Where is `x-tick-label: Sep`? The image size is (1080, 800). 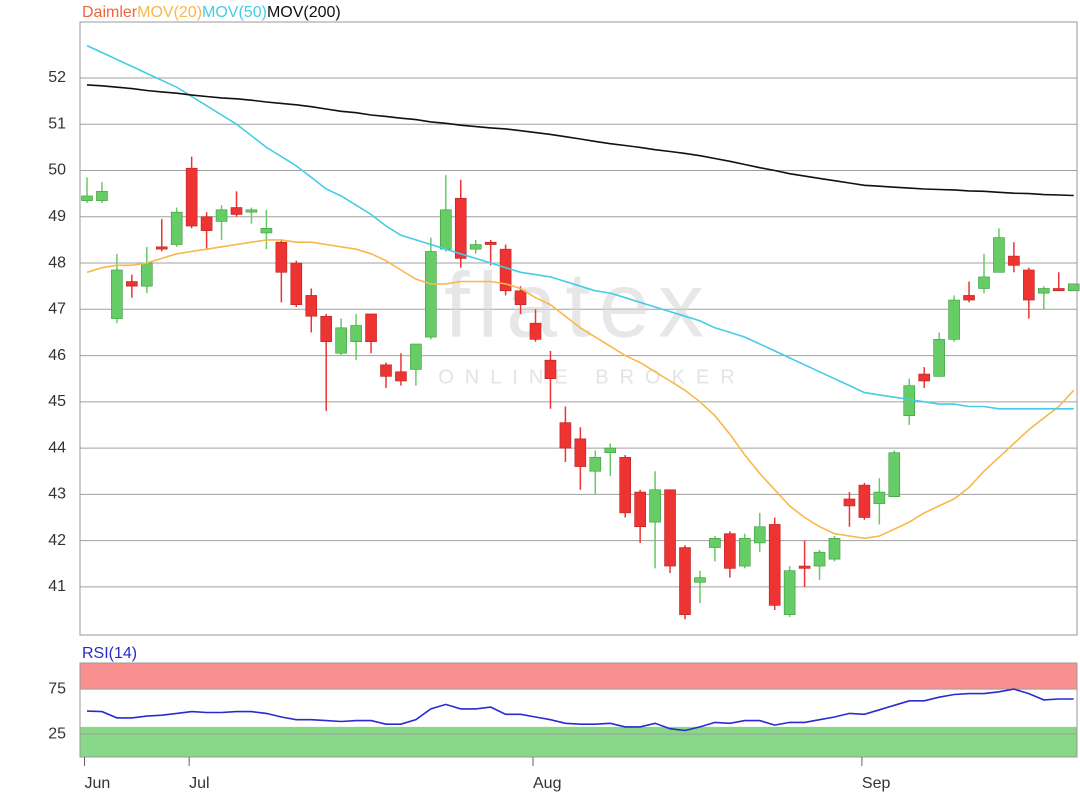
x-tick-label: Sep is located at coordinates (876, 783).